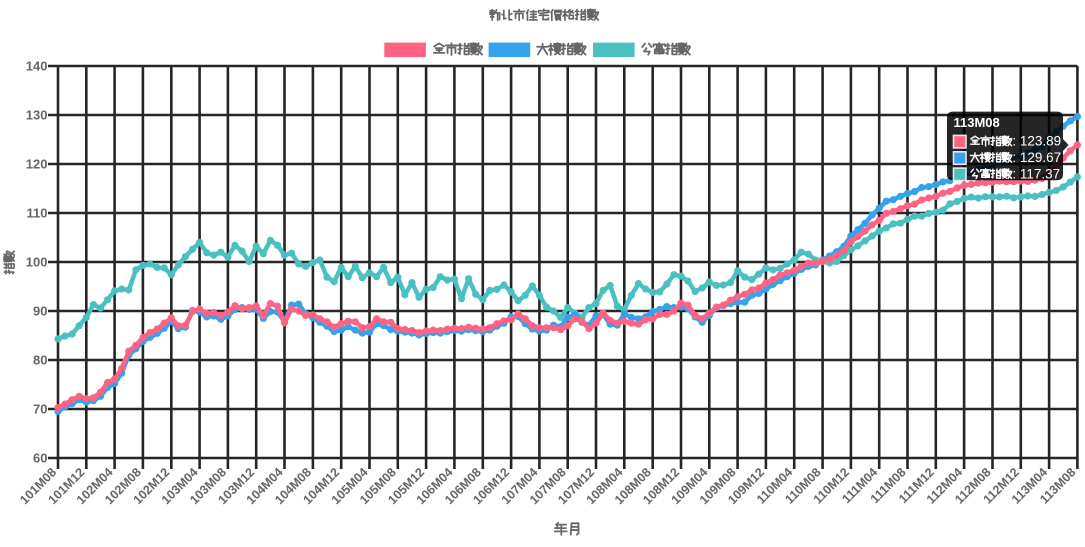 The width and height of the screenshot is (1085, 547). What do you see at coordinates (40, 311) in the screenshot?
I see `svg-text: 90` at bounding box center [40, 311].